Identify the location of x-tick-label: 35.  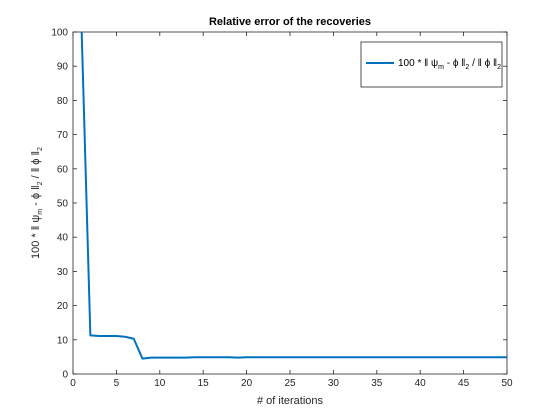
(377, 383).